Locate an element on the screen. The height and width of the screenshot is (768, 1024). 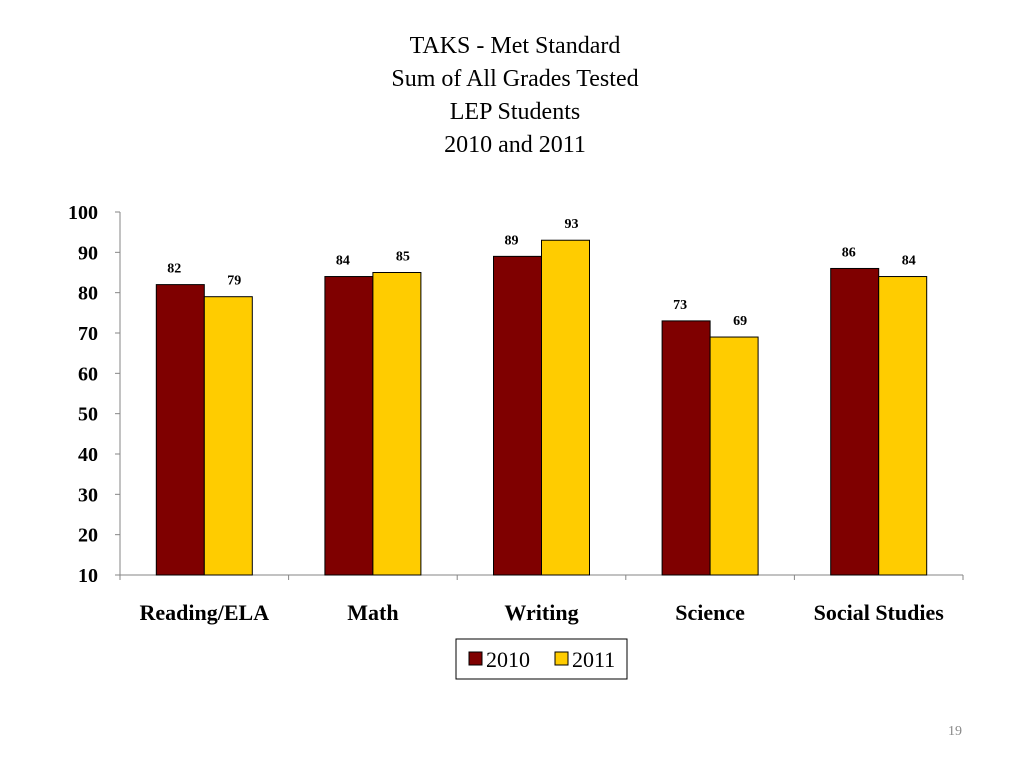
data-label: 79 is located at coordinates (234, 281).